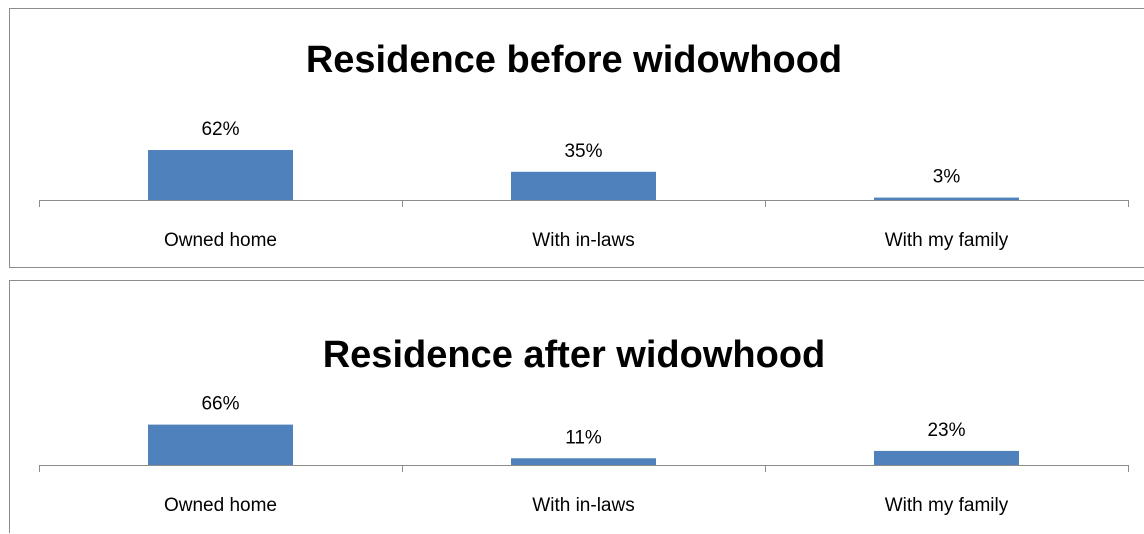  I want to click on chart-title: Residence after widowhood, so click(574, 355).